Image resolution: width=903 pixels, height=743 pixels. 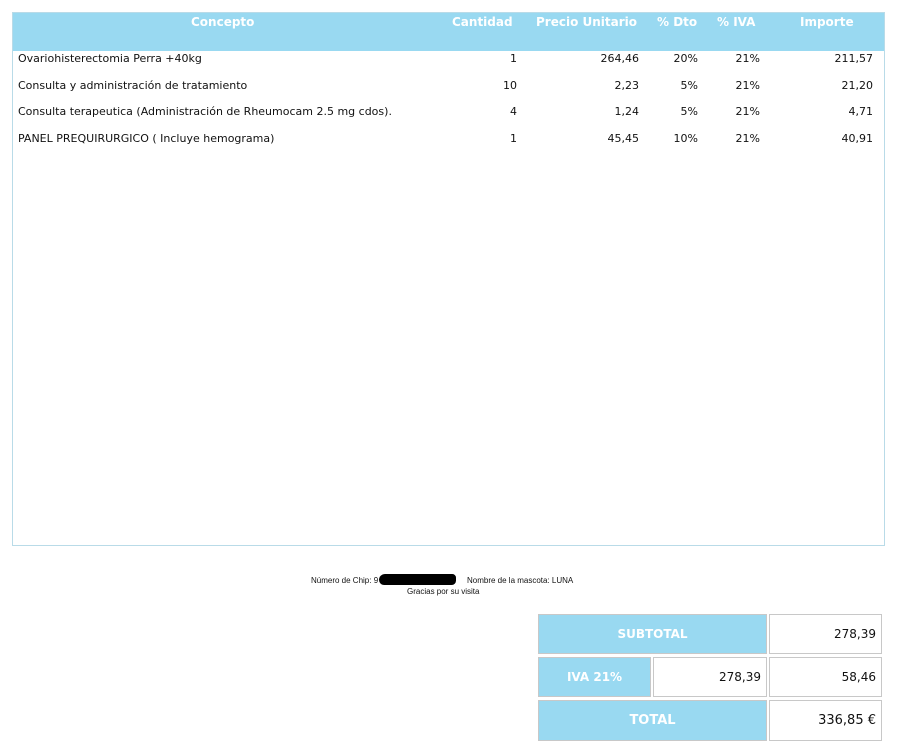 What do you see at coordinates (685, 138) in the screenshot?
I see `row-discount: 10%` at bounding box center [685, 138].